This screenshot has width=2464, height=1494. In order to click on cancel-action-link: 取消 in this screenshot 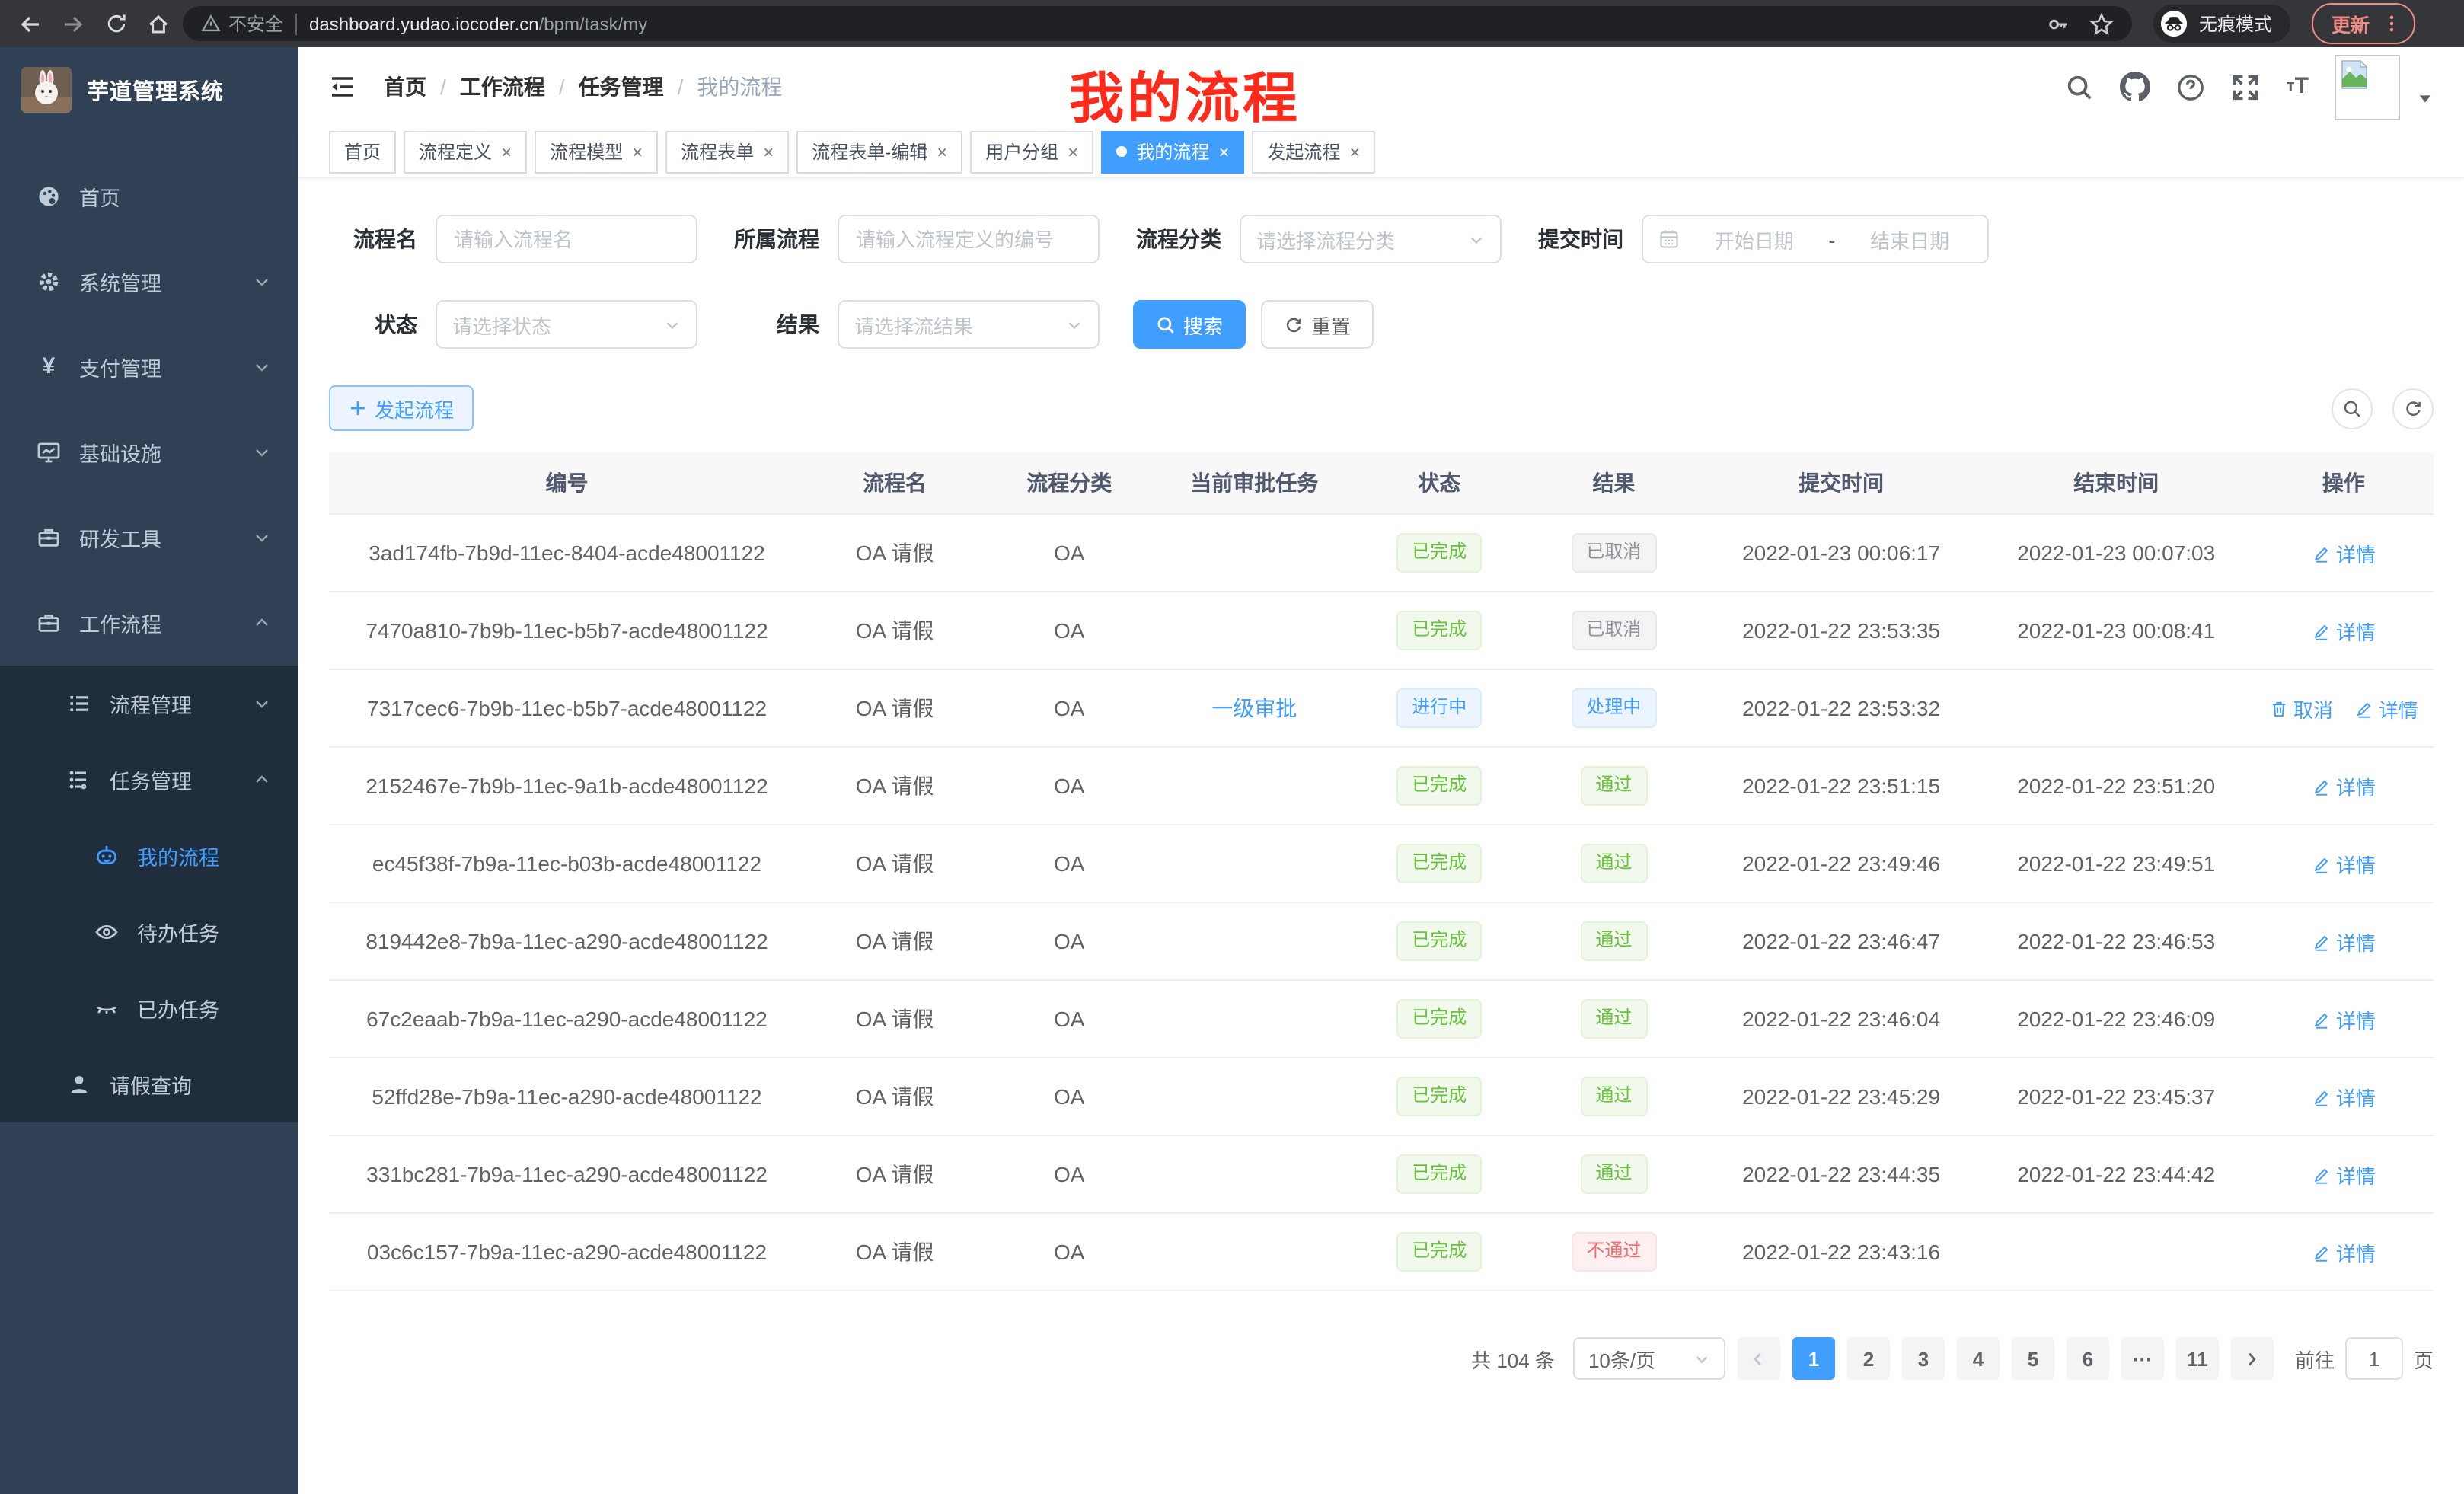, I will do `click(2301, 708)`.